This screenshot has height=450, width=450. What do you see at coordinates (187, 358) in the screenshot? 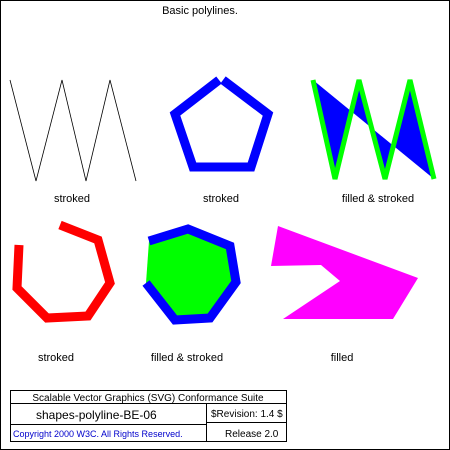
I see `caption-row2-filled-stroked: filled & stroked` at bounding box center [187, 358].